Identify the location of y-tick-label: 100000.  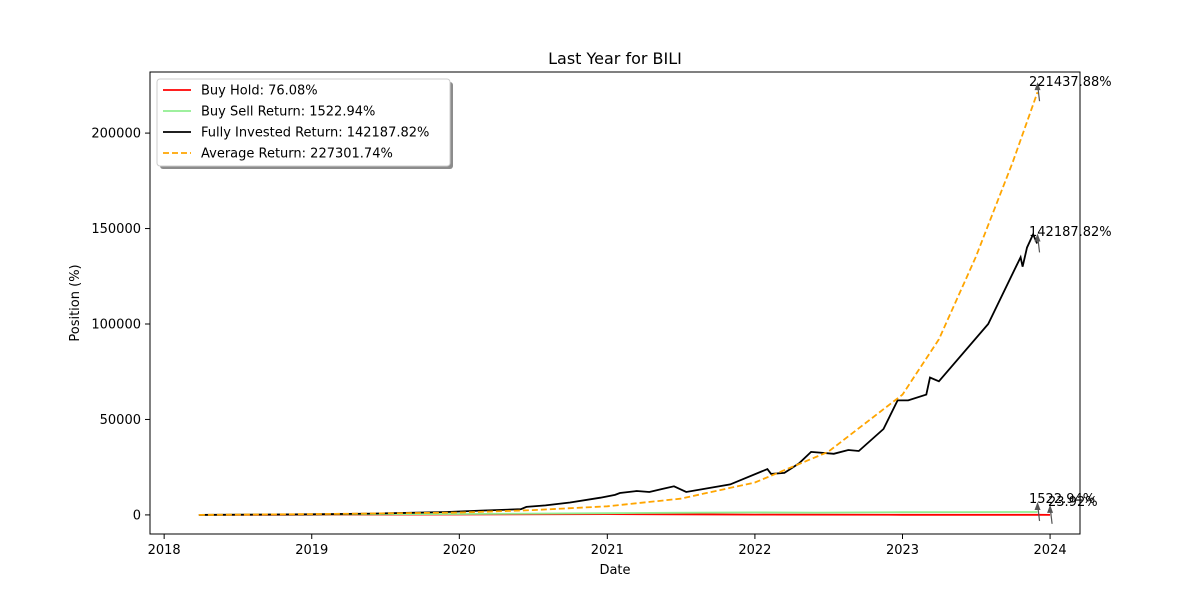
(116, 325).